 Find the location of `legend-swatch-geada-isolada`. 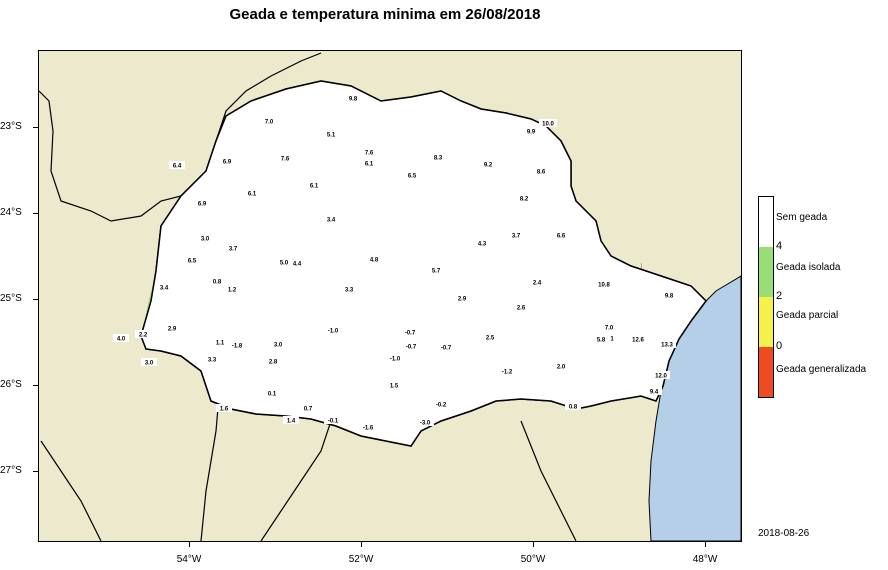

legend-swatch-geada-isolada is located at coordinates (766, 272).